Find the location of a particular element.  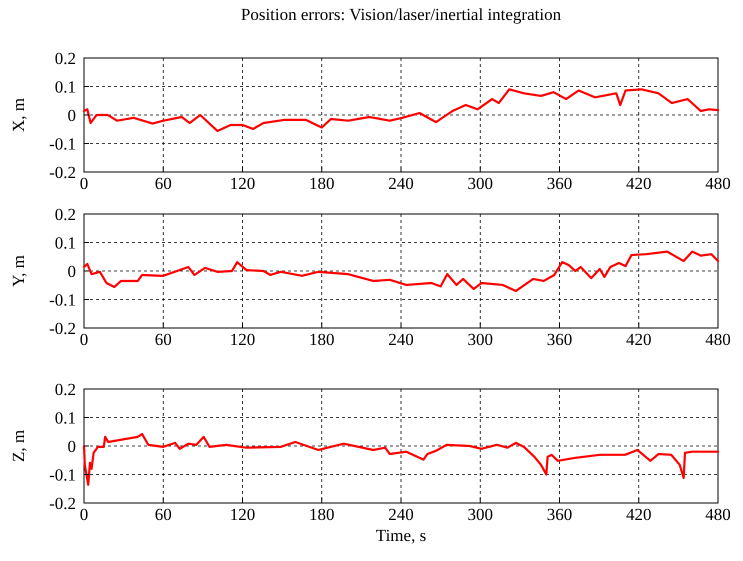

y-axis-title: Y, m is located at coordinates (18, 271).